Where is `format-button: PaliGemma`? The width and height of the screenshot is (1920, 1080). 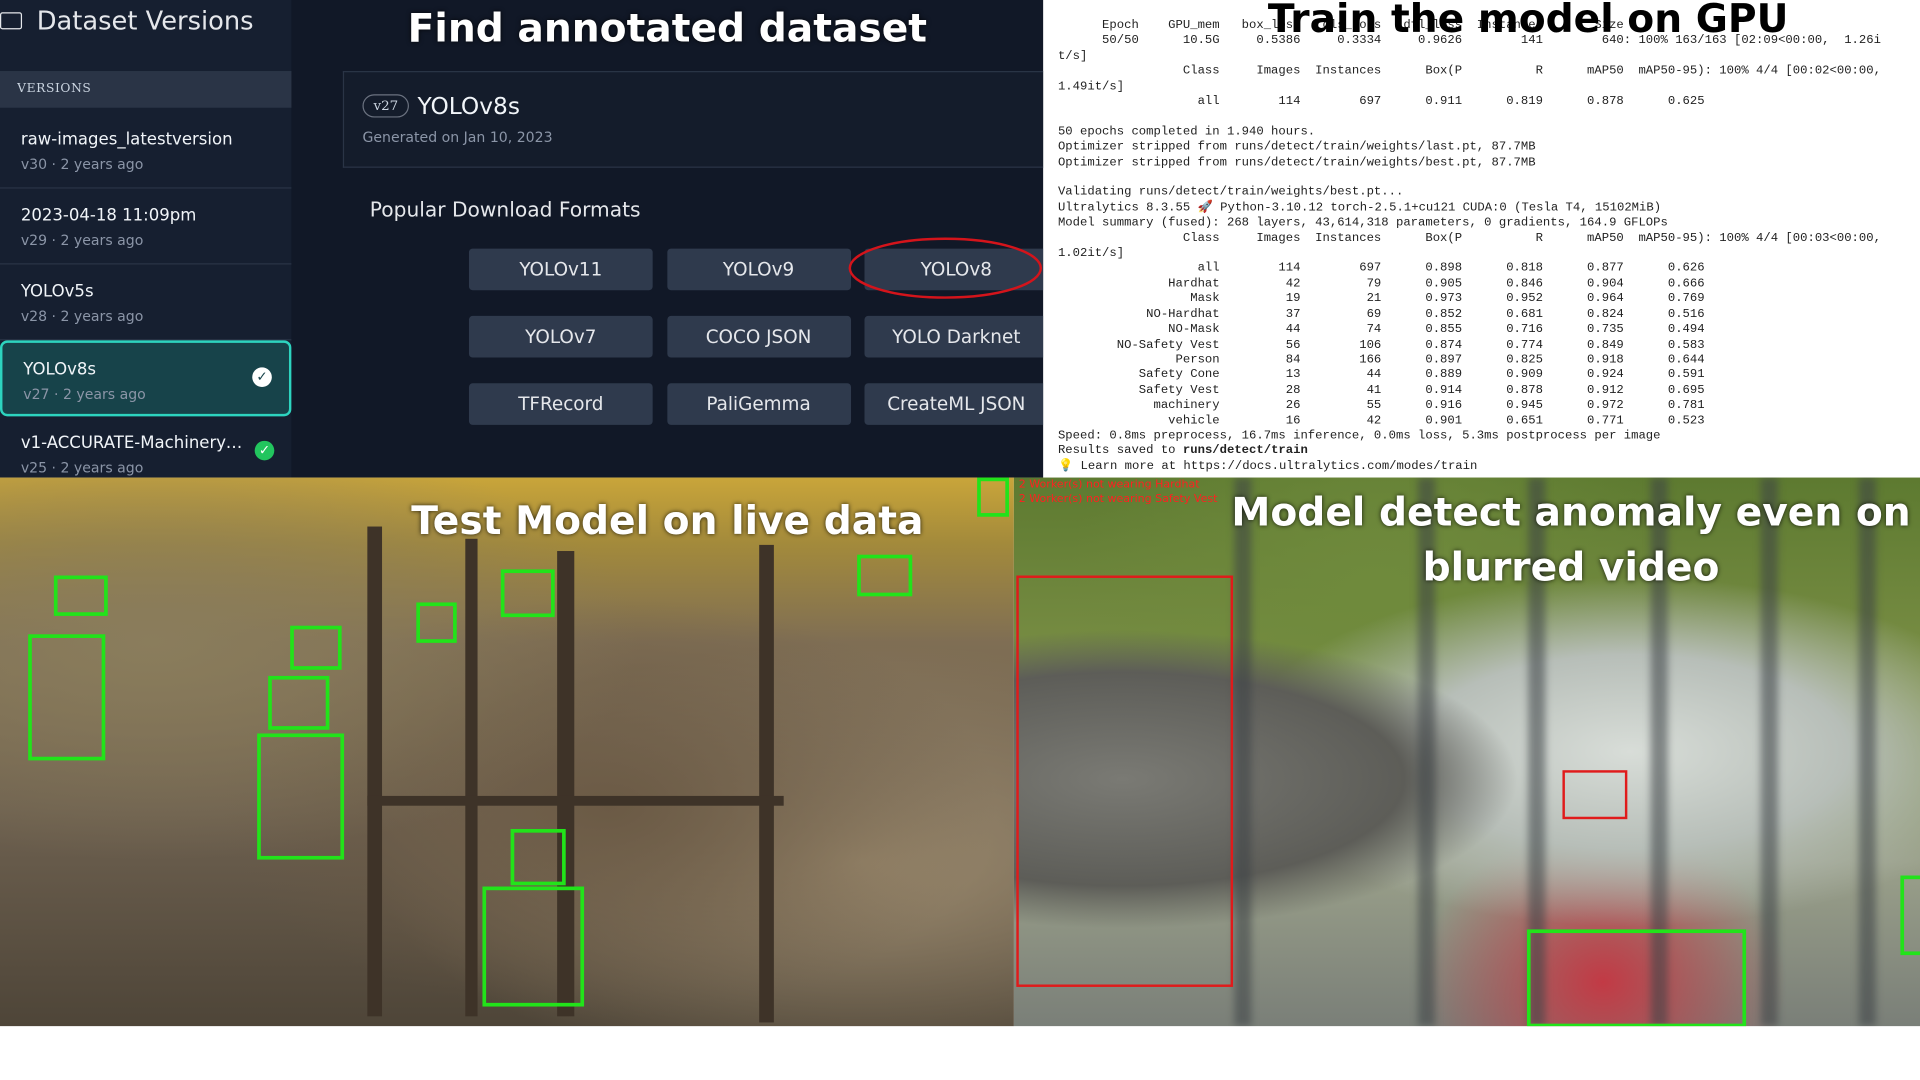
format-button: PaliGemma is located at coordinates (758, 404).